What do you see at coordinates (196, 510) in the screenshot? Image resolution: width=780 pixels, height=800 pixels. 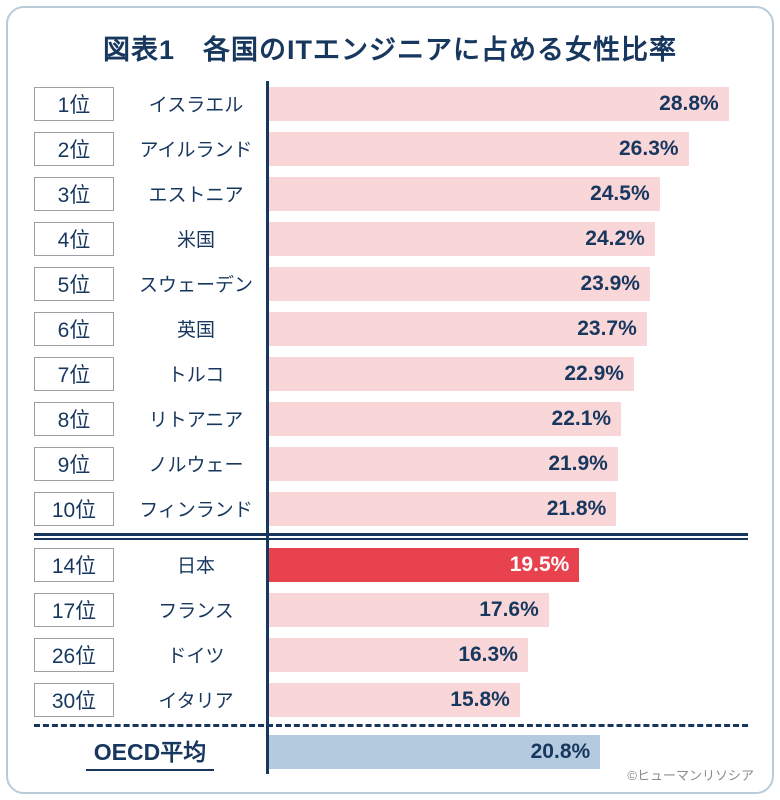 I see `country-label: フィンランド` at bounding box center [196, 510].